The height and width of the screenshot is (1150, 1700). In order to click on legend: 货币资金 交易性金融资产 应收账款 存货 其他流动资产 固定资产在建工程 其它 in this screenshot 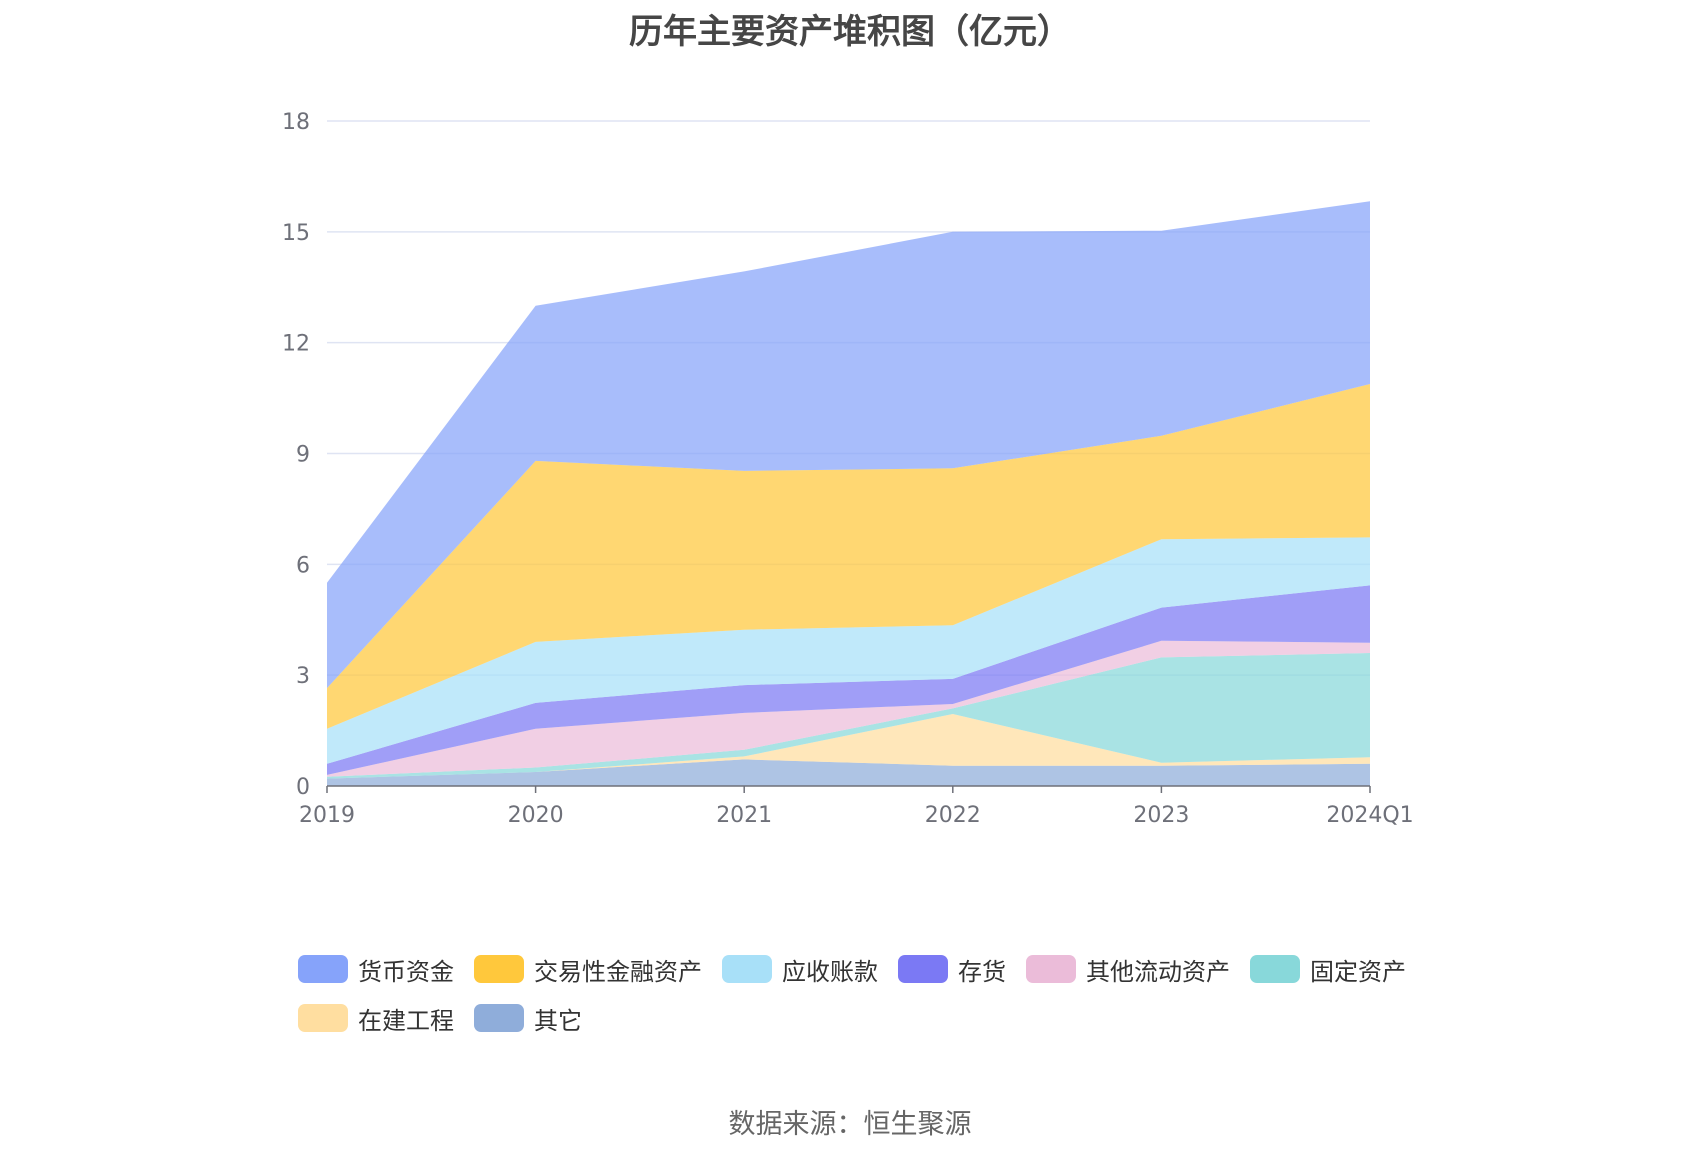, I will do `click(873, 995)`.